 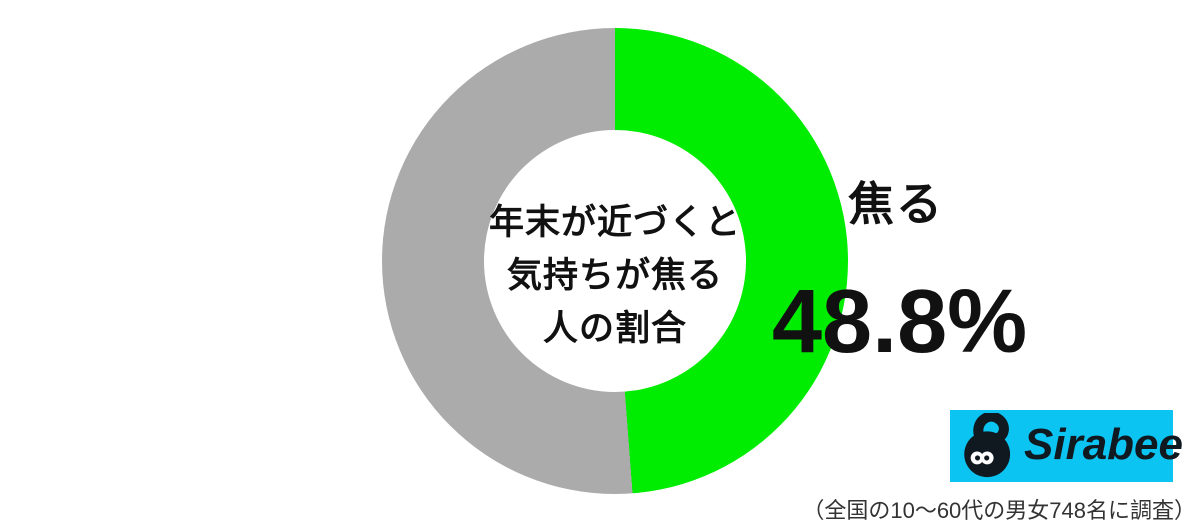 What do you see at coordinates (896, 204) in the screenshot?
I see `slice-label: 焦る` at bounding box center [896, 204].